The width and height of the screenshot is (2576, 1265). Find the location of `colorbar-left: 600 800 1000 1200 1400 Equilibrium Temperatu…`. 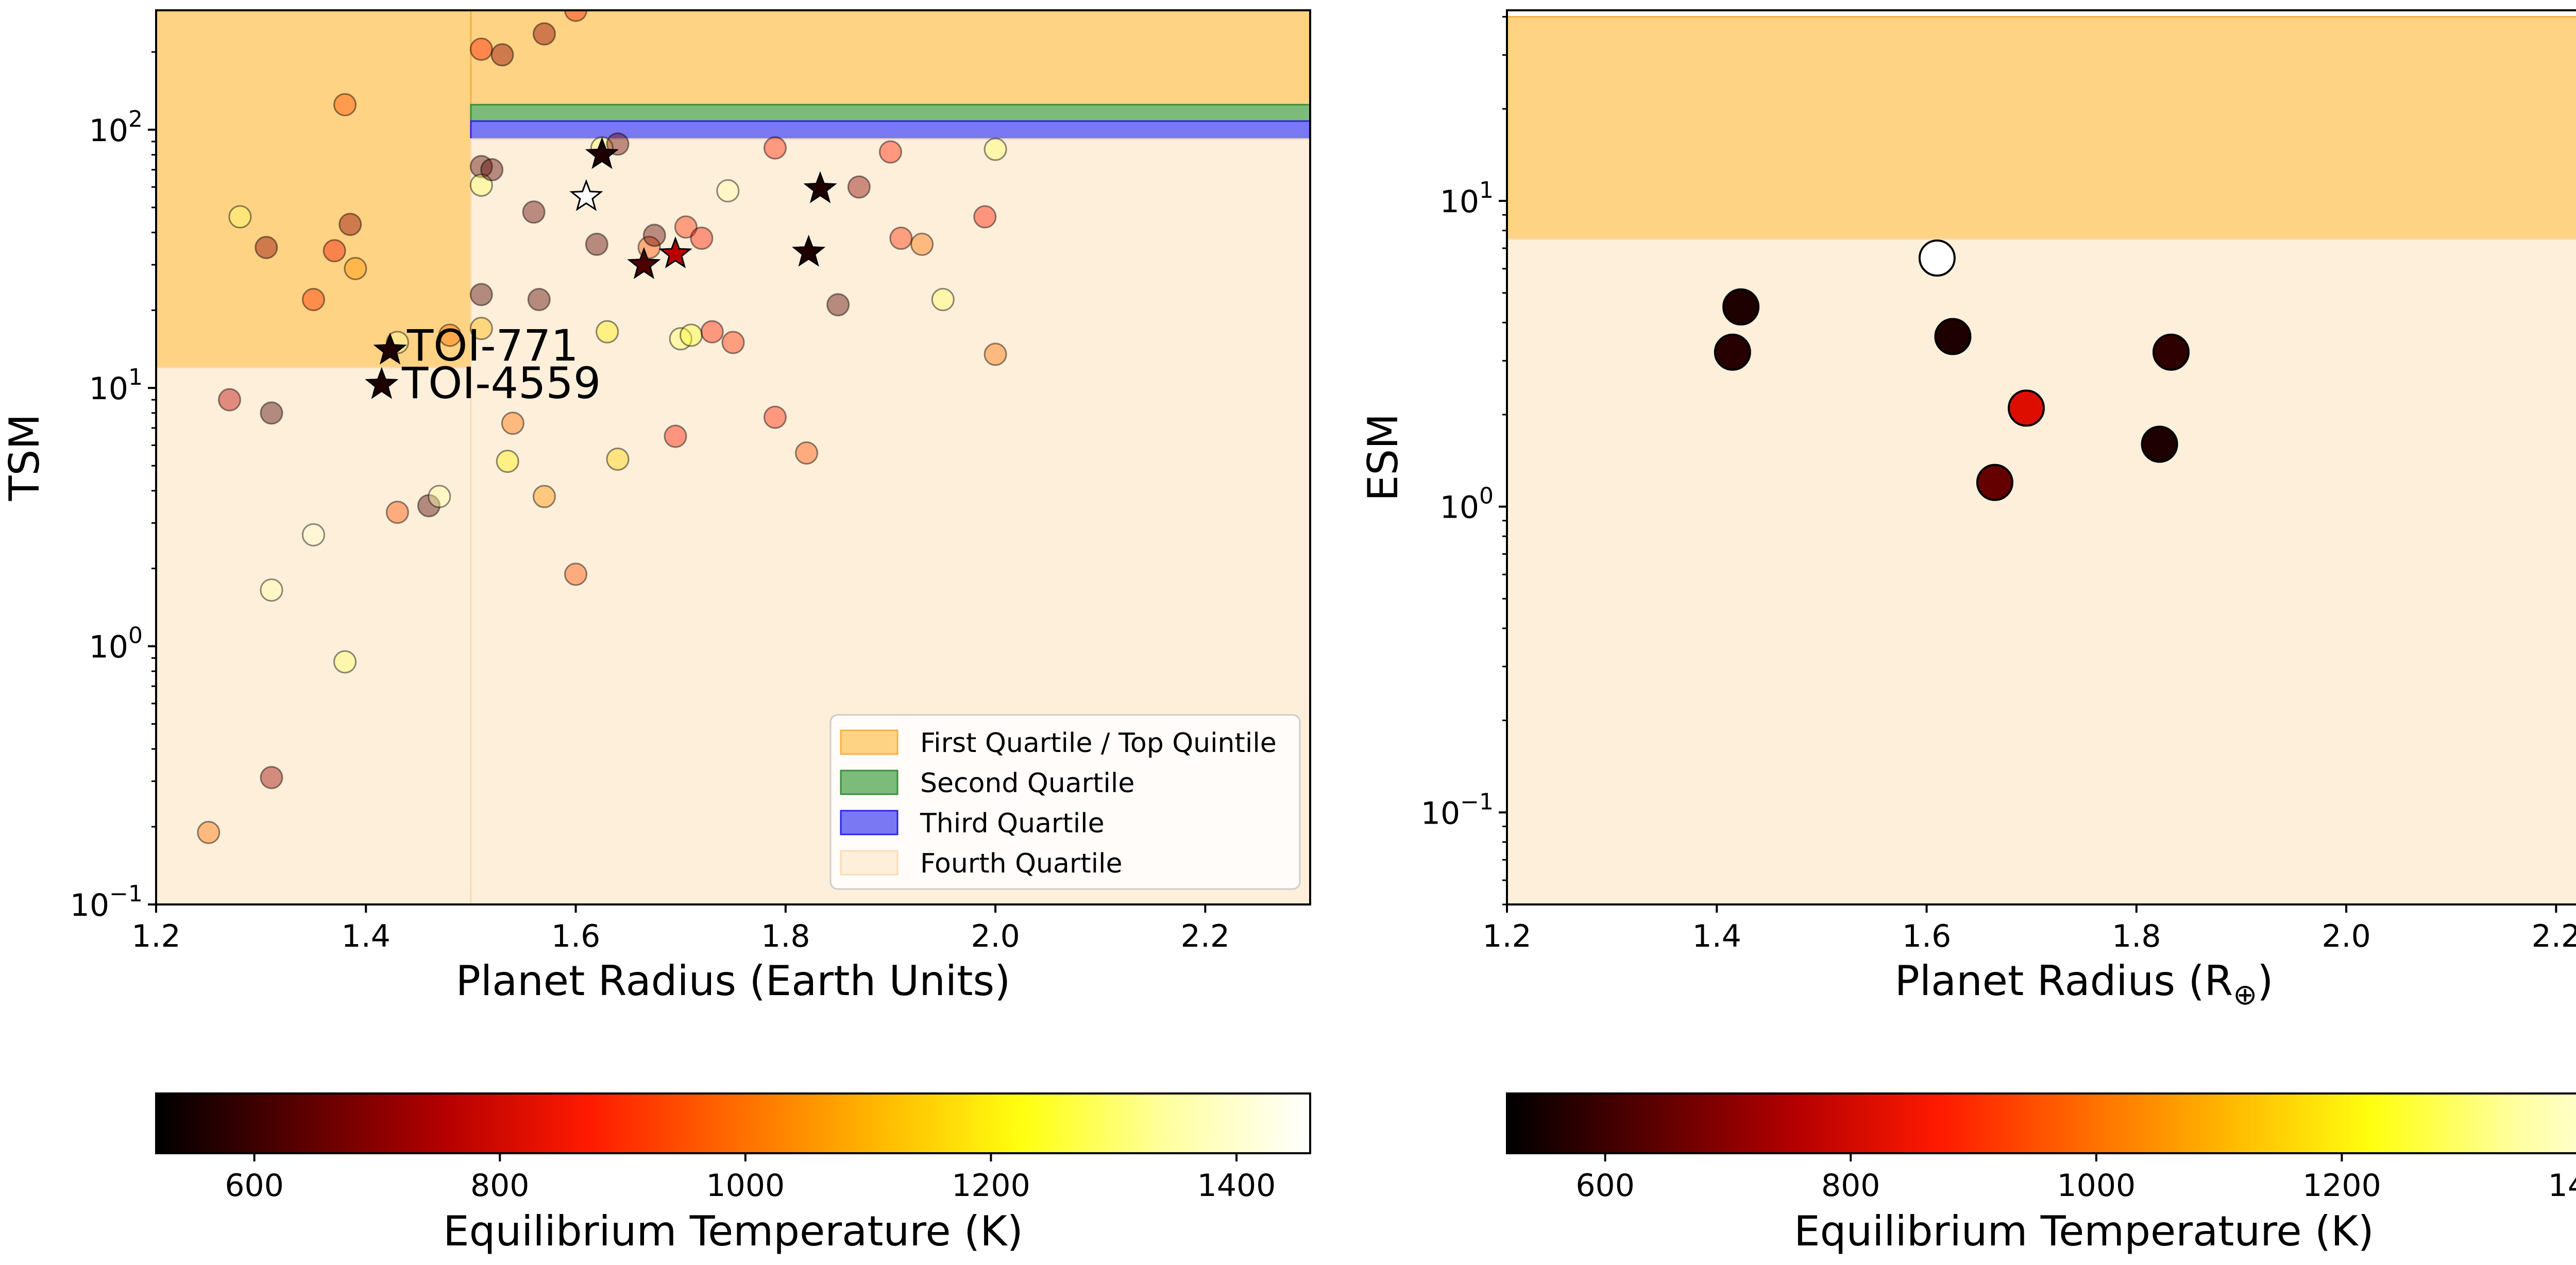

colorbar-left: 600 800 1000 1200 1400 Equilibrium Temperatu… is located at coordinates (733, 1173).